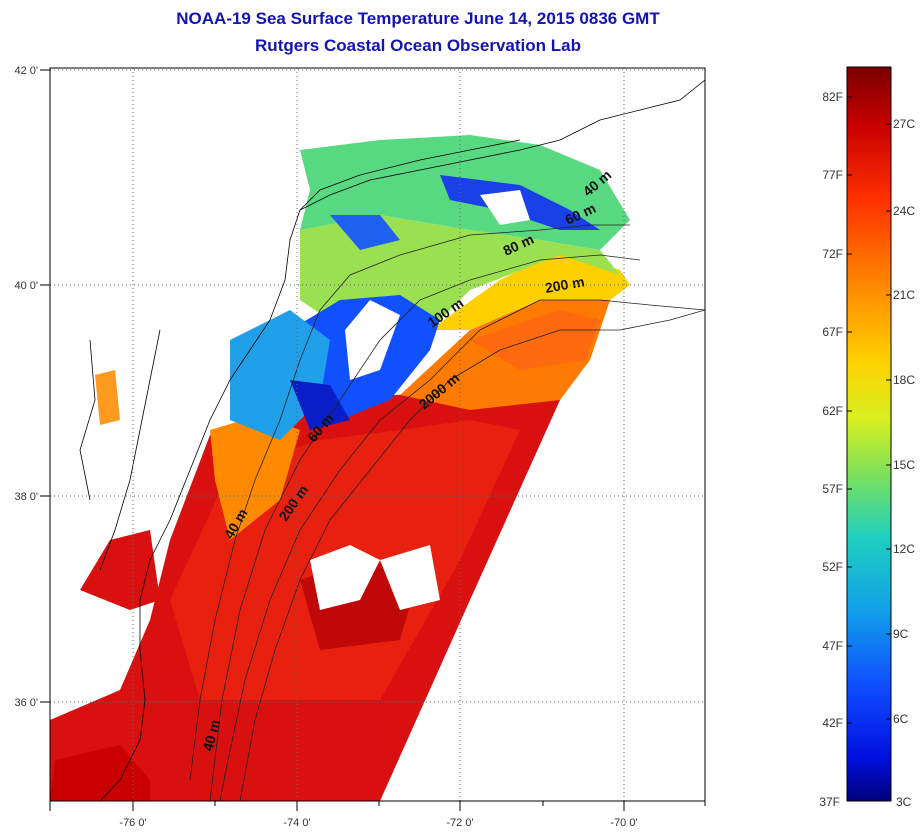 The image size is (920, 832). I want to click on lon-label: -74 0', so click(296, 823).